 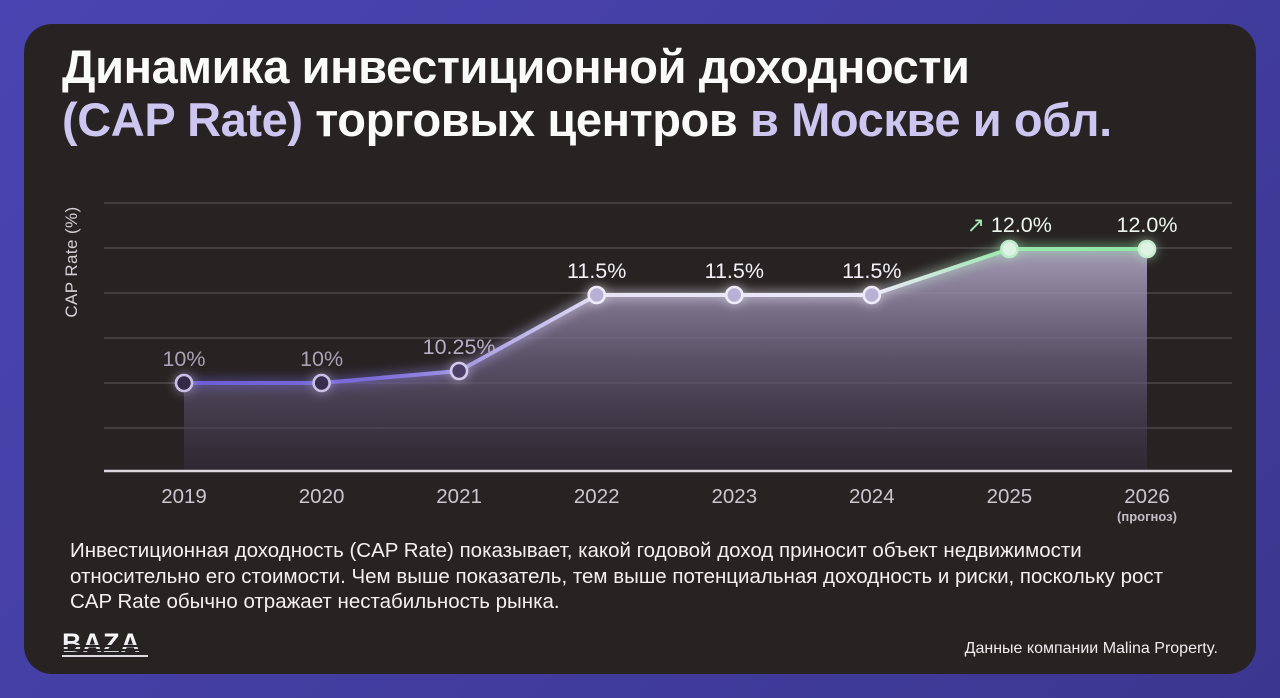 I want to click on source-note: Данные компании Malina Property., so click(x=1091, y=648).